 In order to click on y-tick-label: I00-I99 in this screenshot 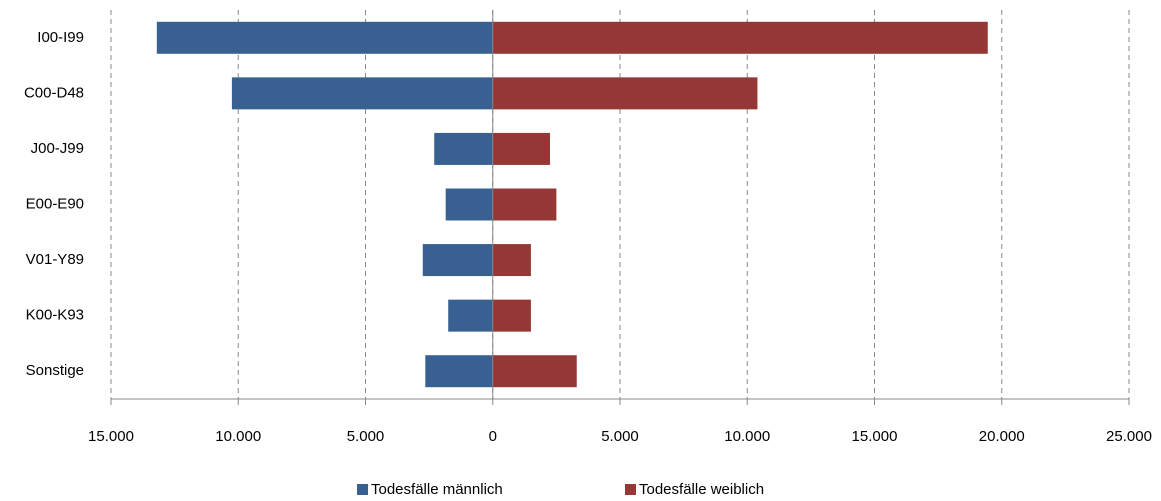, I will do `click(60, 37)`.